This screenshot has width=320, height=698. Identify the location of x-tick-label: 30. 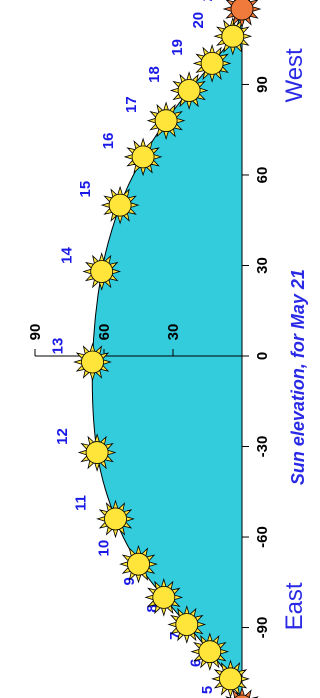
(262, 265).